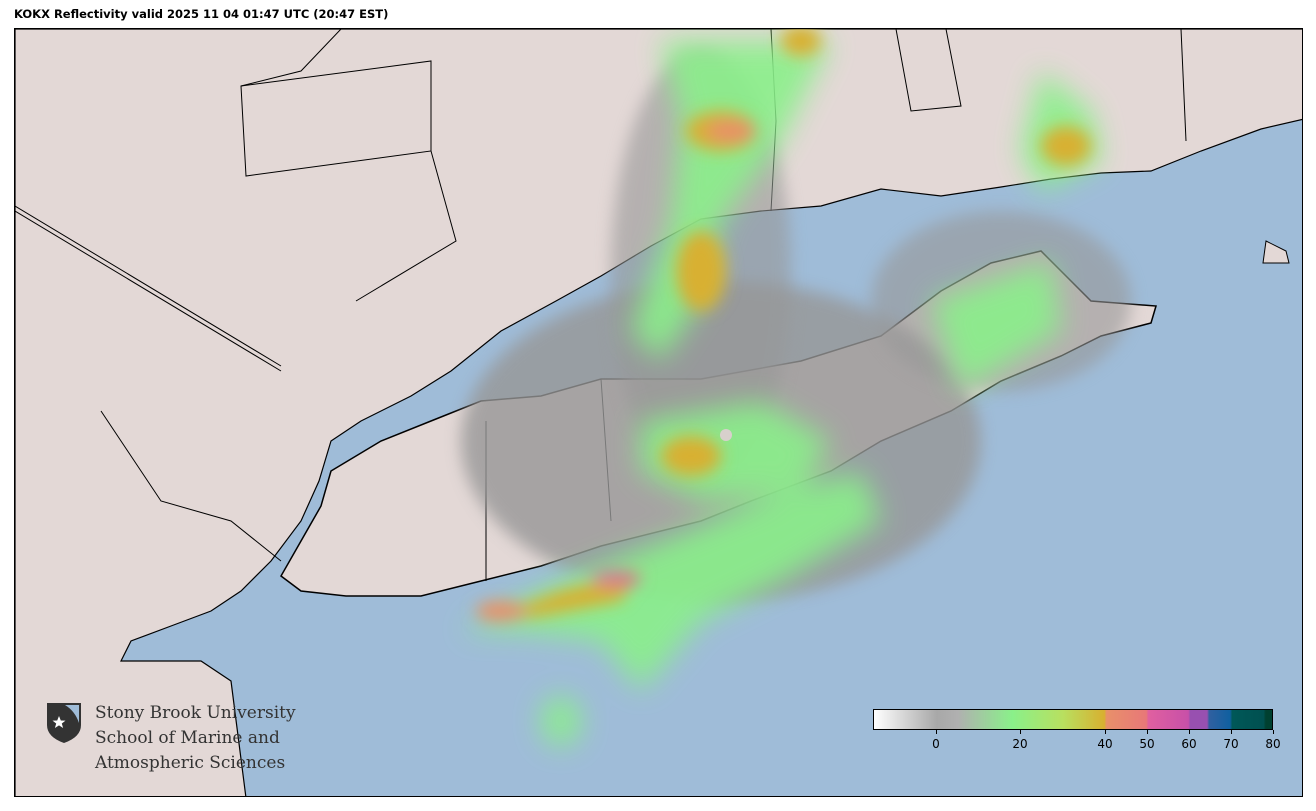 Image resolution: width=1316 pixels, height=811 pixels. Describe the element at coordinates (187, 738) in the screenshot. I see `logo-line-2: School of Marine and` at that location.